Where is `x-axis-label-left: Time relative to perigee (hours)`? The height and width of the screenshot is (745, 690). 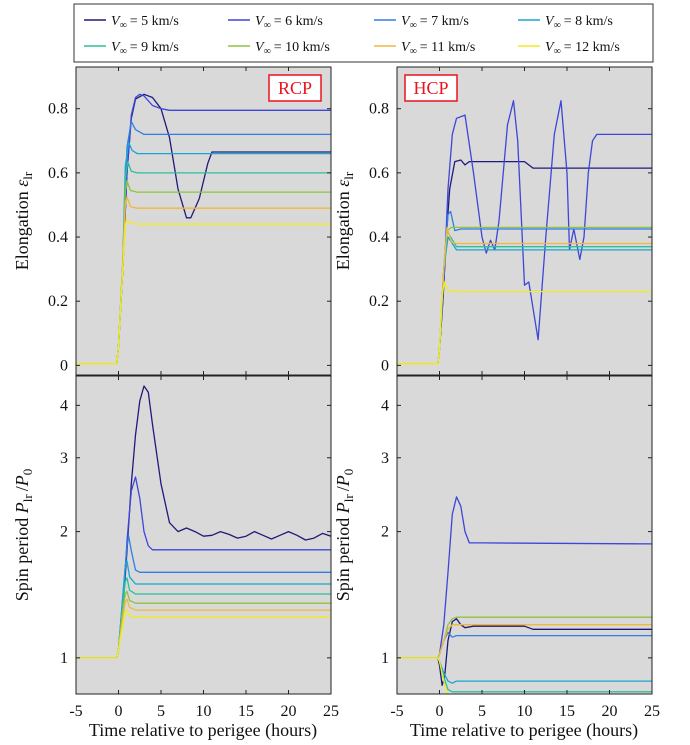
x-axis-label-left: Time relative to perigee (hours) is located at coordinates (203, 730).